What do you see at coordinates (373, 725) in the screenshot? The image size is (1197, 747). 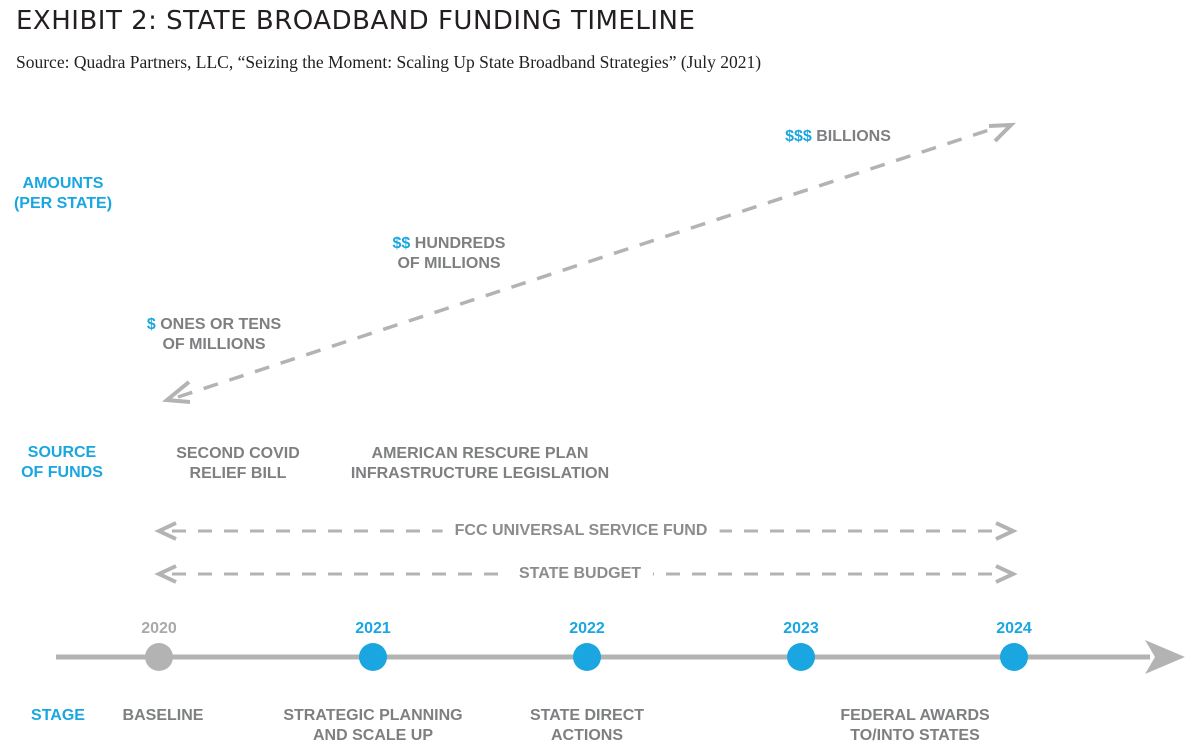 I see `stage-strategic-planning: STRATEGIC PLANNING AND SCALE UP` at bounding box center [373, 725].